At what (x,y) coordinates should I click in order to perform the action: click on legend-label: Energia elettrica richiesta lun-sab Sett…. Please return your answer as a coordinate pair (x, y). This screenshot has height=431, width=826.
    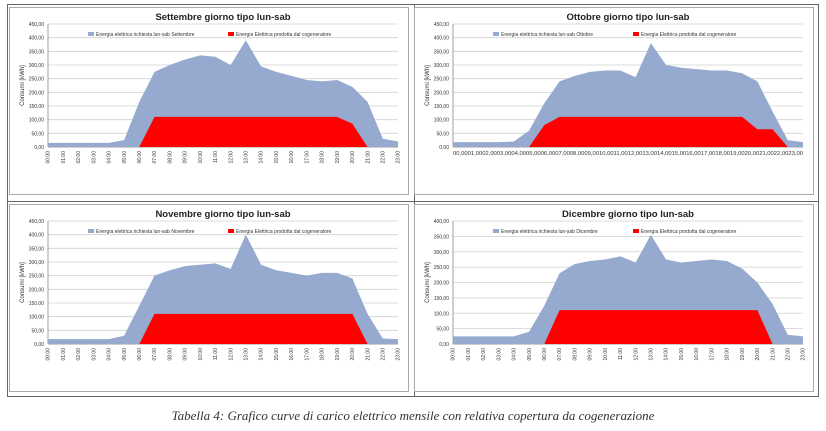
    Looking at the image, I should click on (145, 35).